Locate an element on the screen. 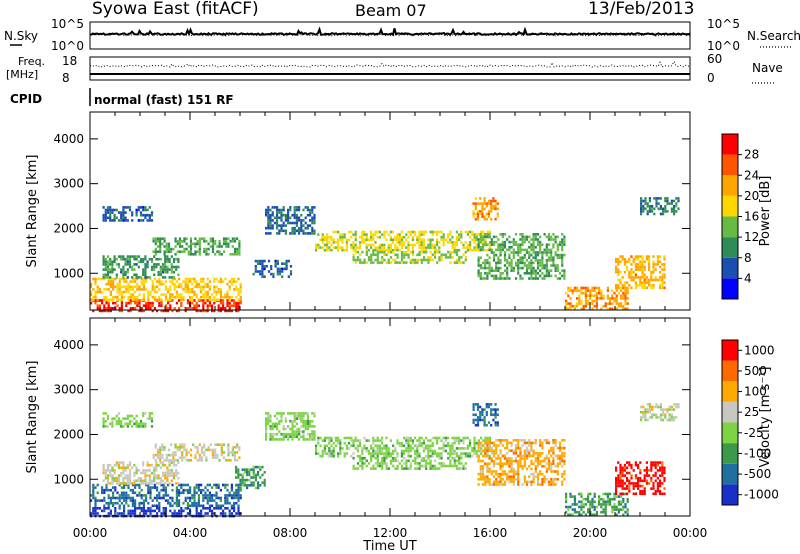 The image size is (800, 554). power-cbar-label: Power [dB] is located at coordinates (765, 211).